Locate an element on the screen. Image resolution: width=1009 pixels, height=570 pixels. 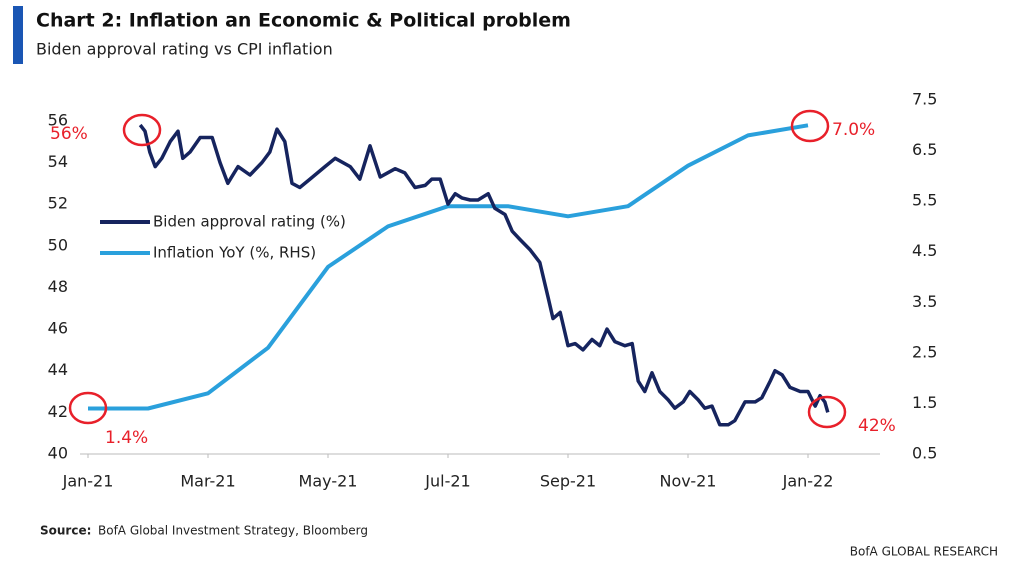
y2-tick-label: 1.5 is located at coordinates (924, 402).